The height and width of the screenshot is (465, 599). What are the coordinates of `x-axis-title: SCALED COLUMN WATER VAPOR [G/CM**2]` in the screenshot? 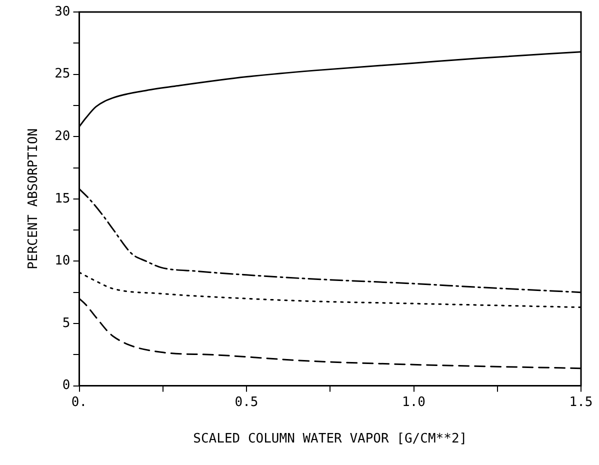 It's located at (330, 439).